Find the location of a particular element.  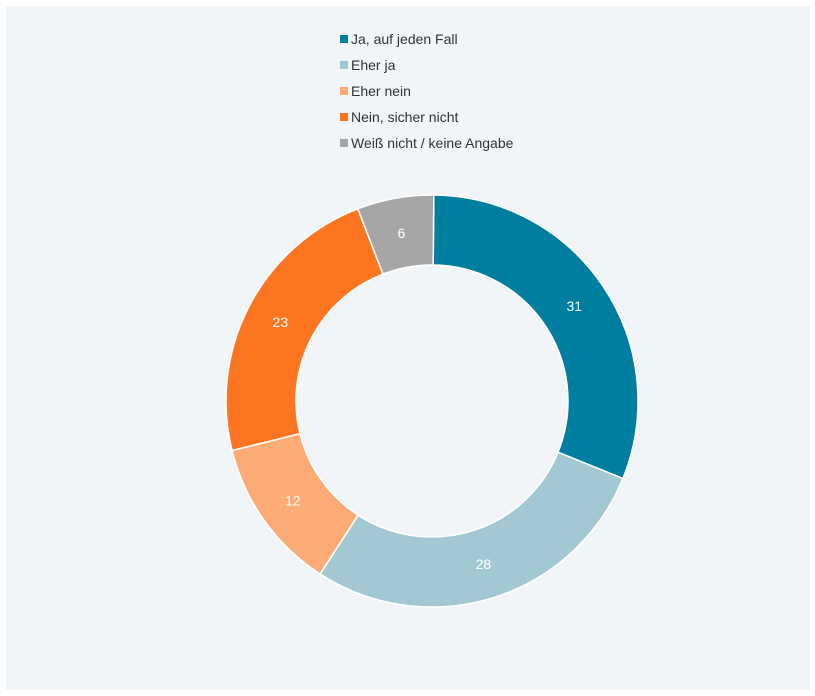

legend-label: Eher nein is located at coordinates (381, 91).